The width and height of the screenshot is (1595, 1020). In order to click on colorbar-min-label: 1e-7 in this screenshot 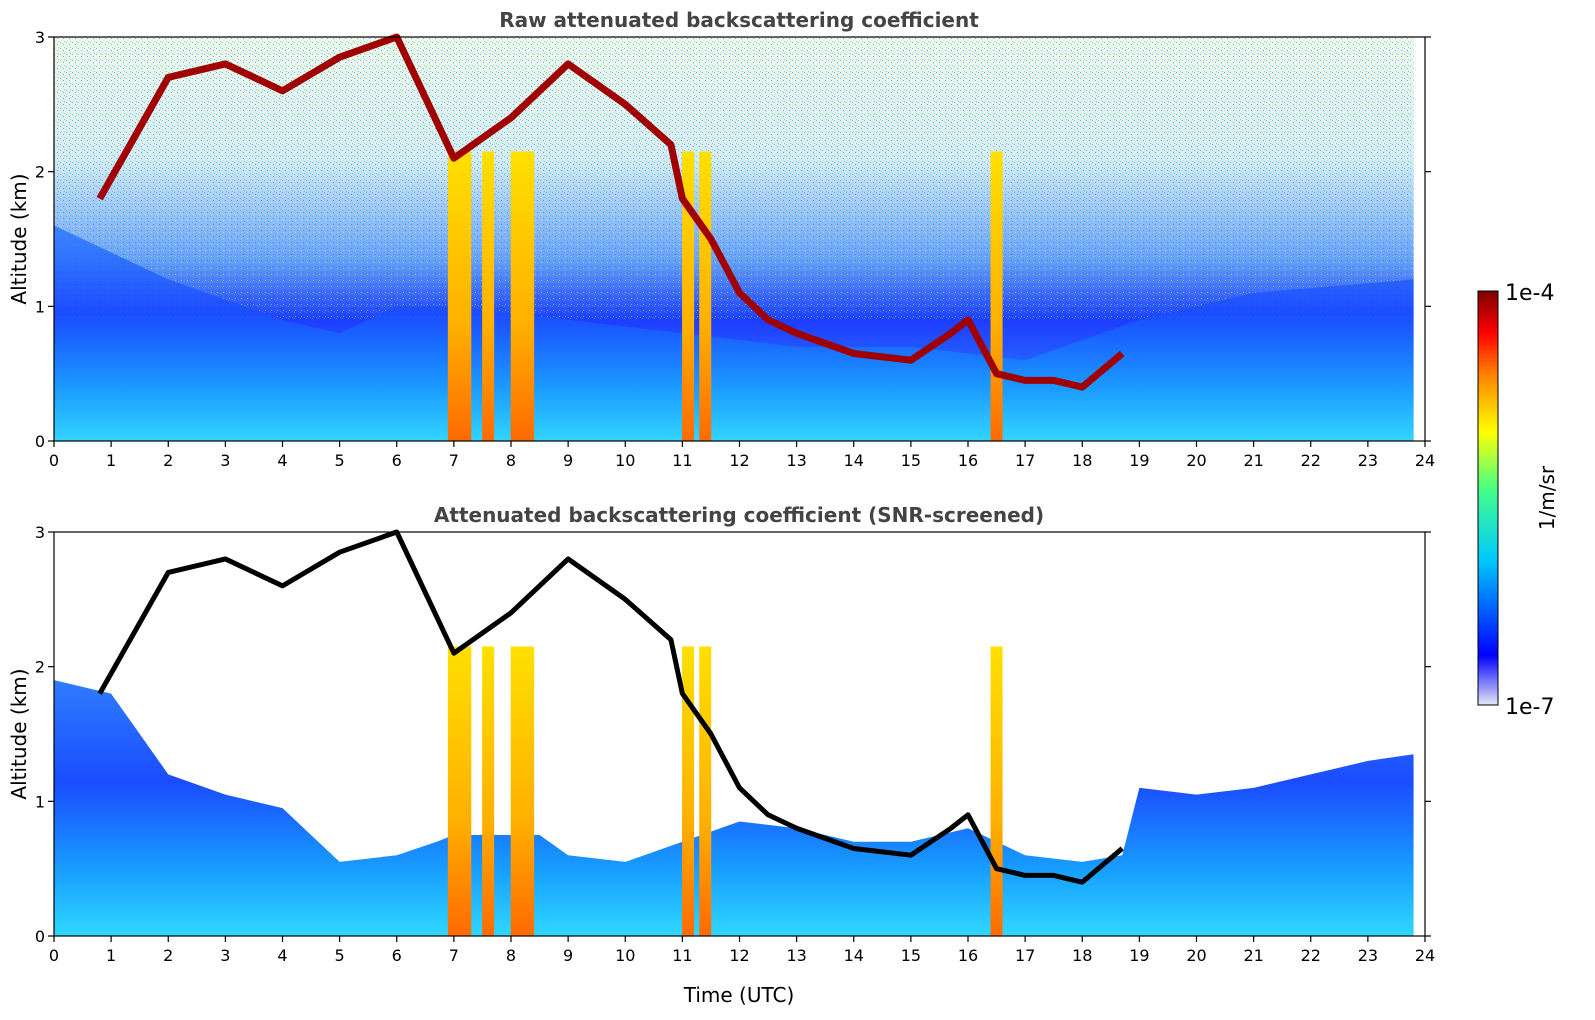, I will do `click(1529, 707)`.